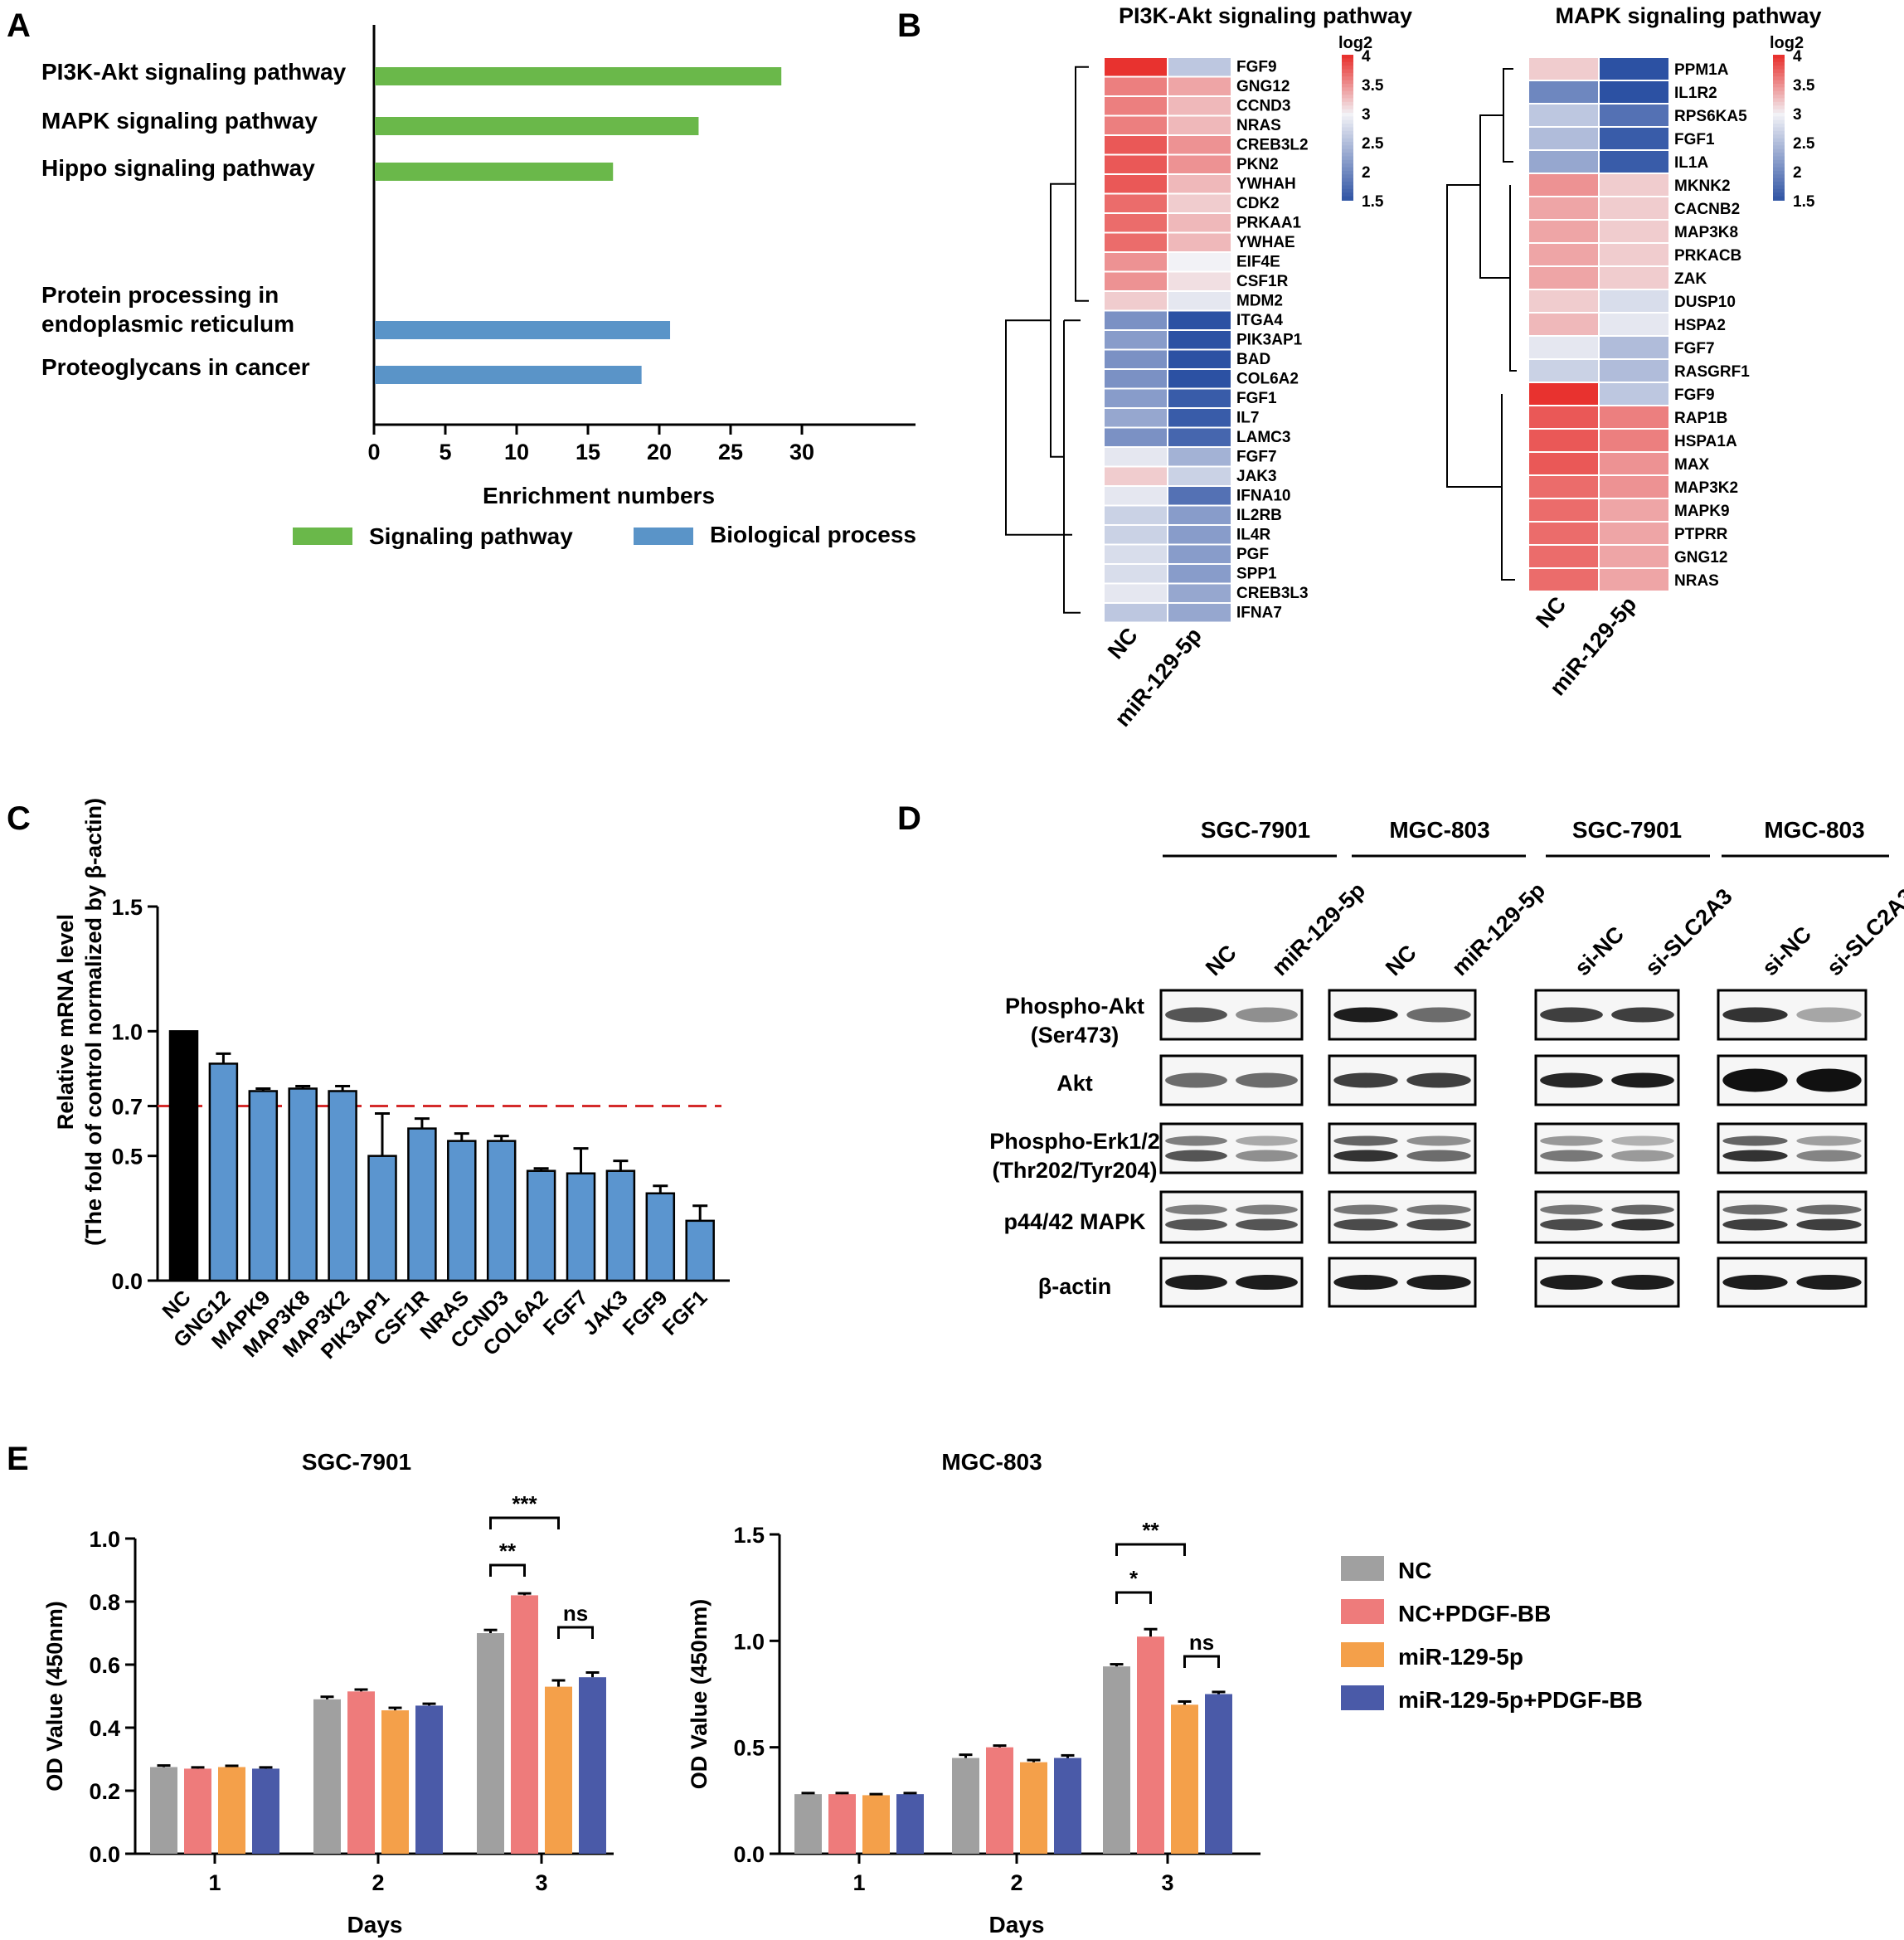  What do you see at coordinates (801, 452) in the screenshot?
I see `x-tick-label: 30` at bounding box center [801, 452].